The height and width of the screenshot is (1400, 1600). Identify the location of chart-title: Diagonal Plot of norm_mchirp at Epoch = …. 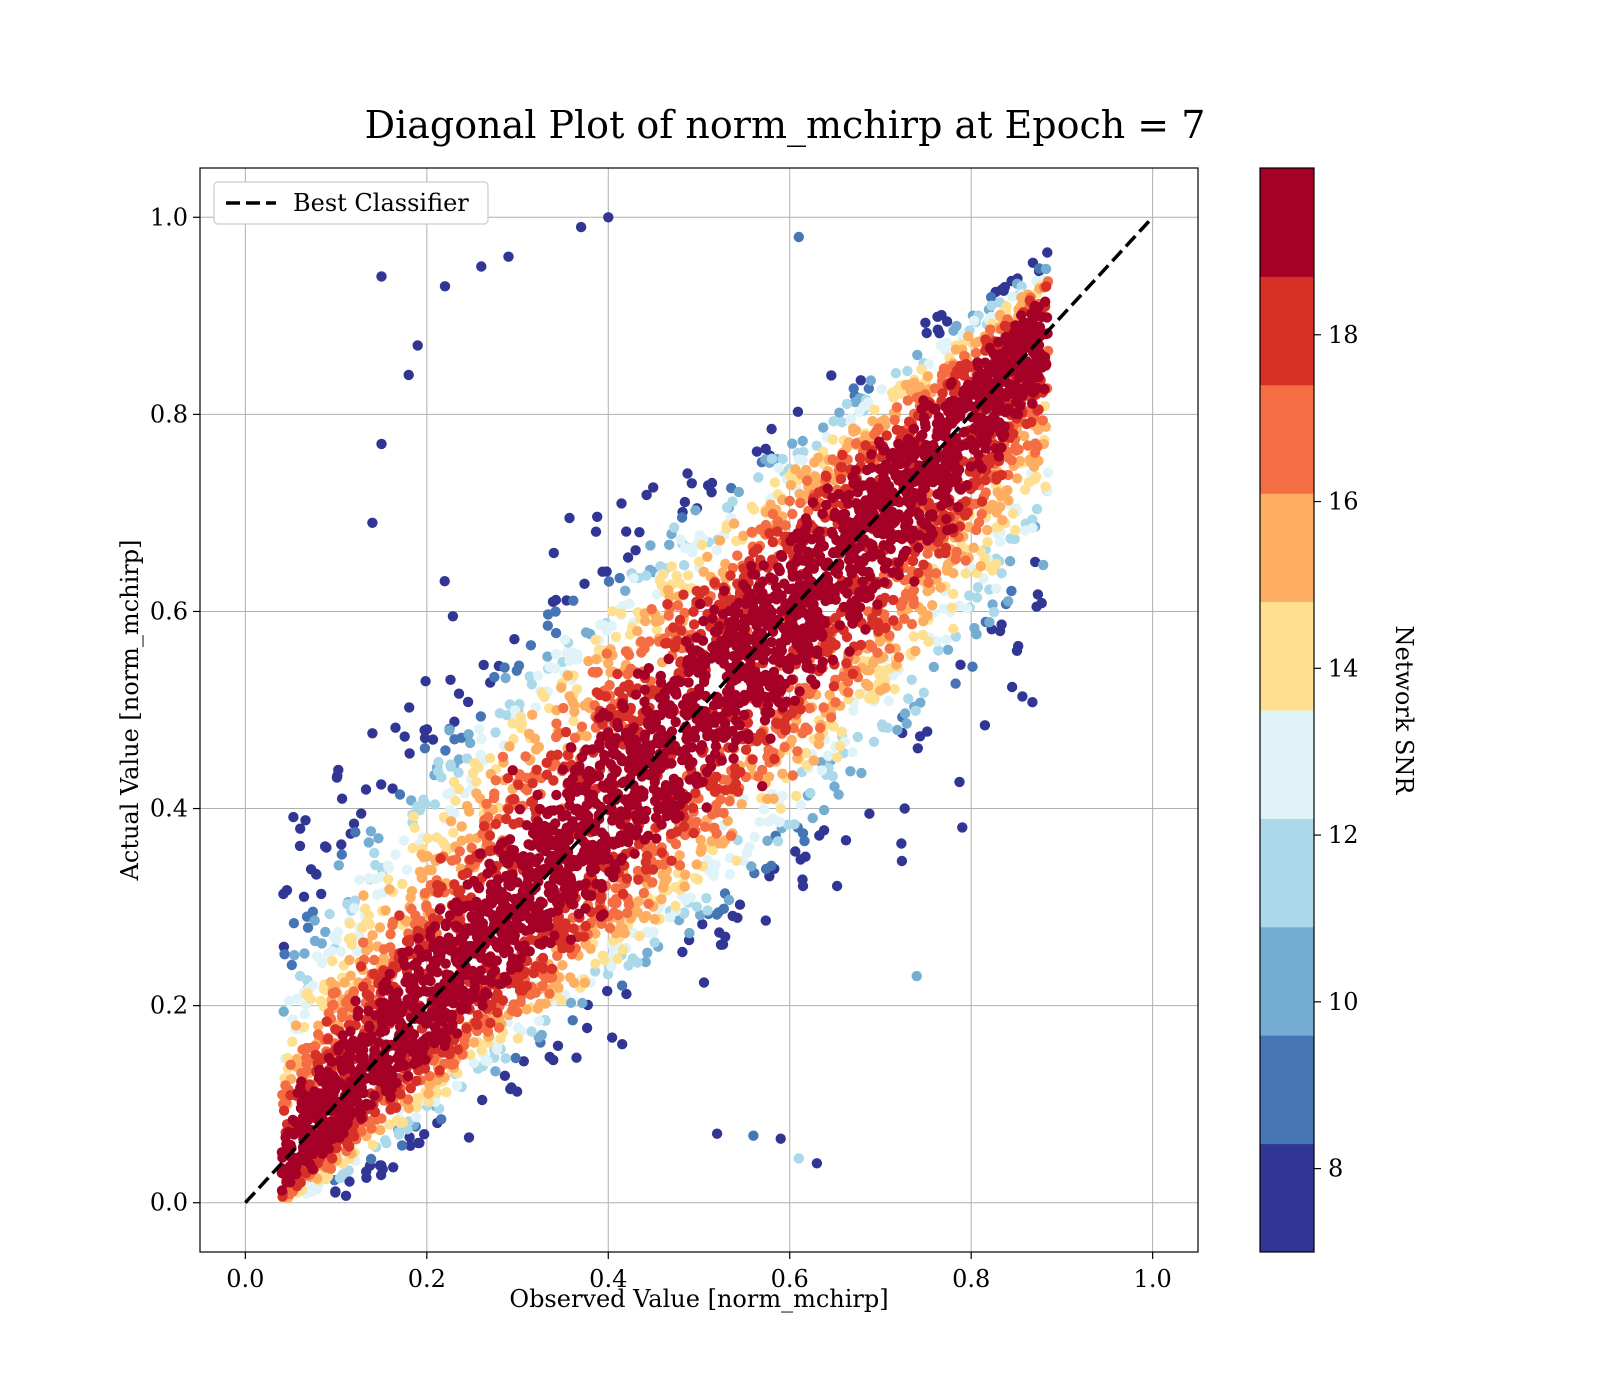
(785, 125).